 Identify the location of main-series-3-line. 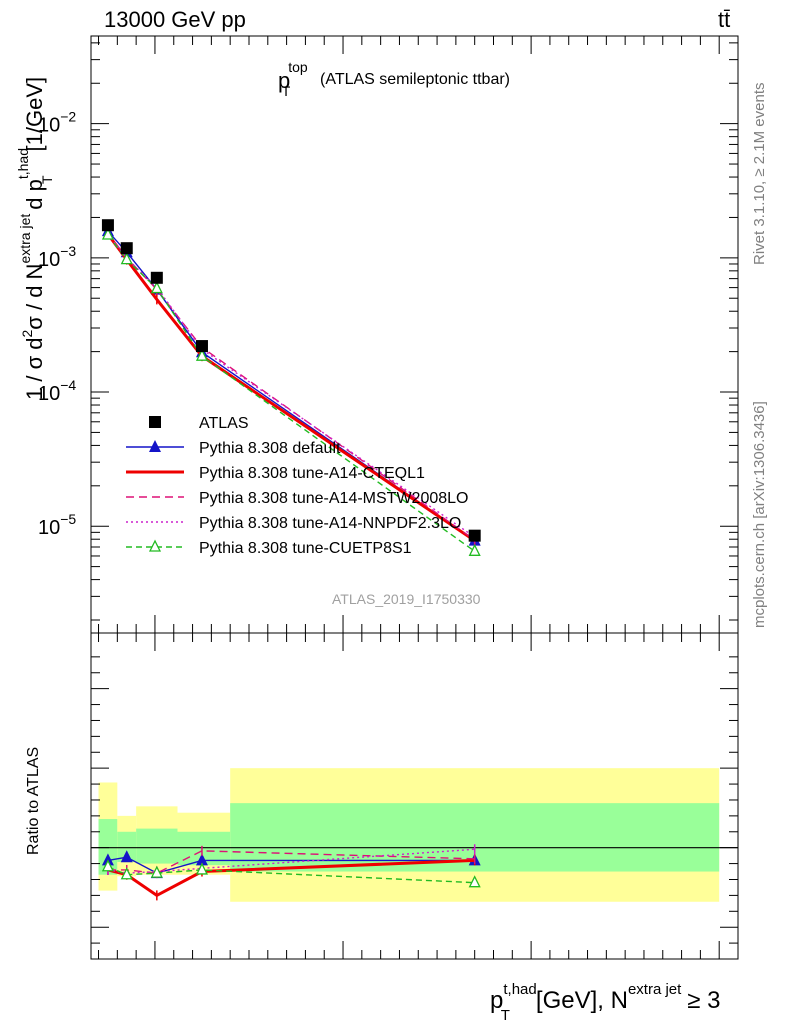
(291, 387).